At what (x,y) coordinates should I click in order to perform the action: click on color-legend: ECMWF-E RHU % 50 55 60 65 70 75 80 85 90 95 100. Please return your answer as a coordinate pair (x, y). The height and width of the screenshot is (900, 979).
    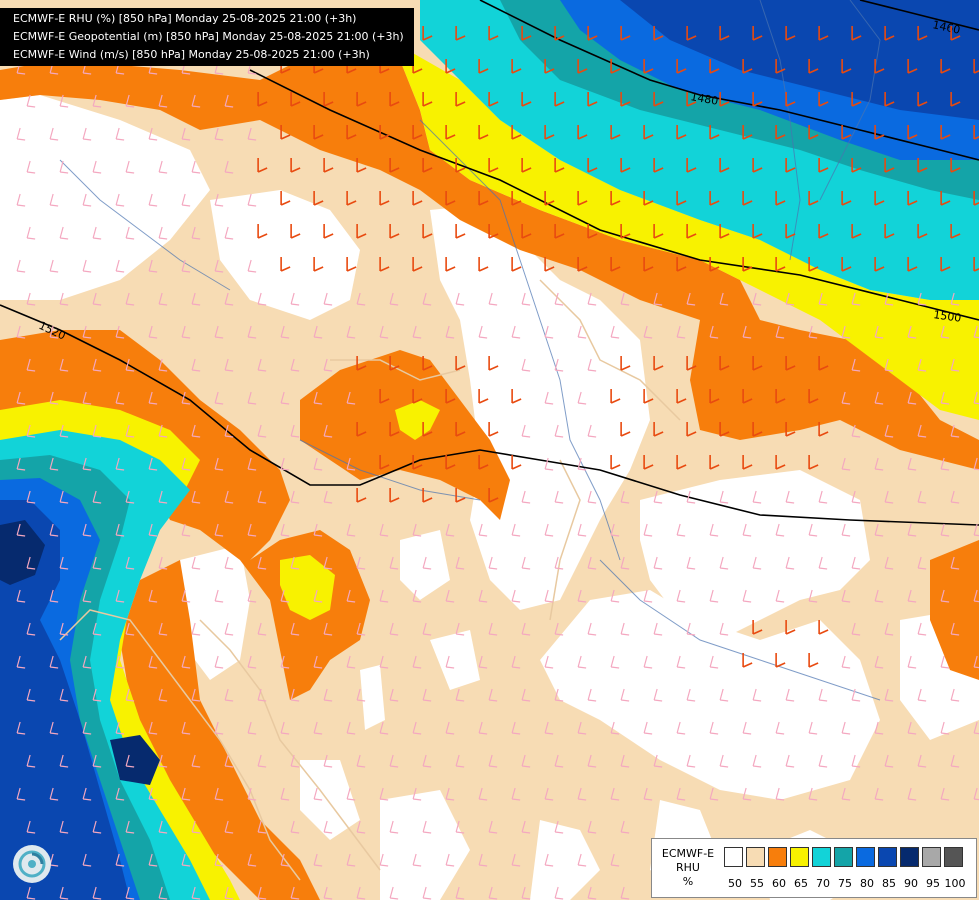
    Looking at the image, I should click on (814, 868).